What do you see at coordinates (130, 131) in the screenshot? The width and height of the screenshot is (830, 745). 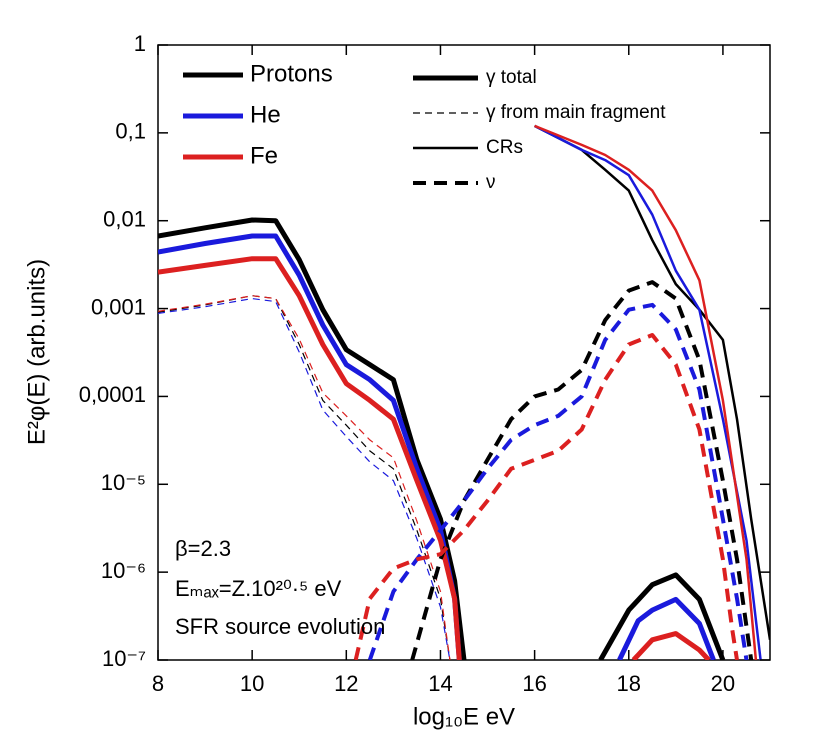 I see `y-tick-label: 0,1` at bounding box center [130, 131].